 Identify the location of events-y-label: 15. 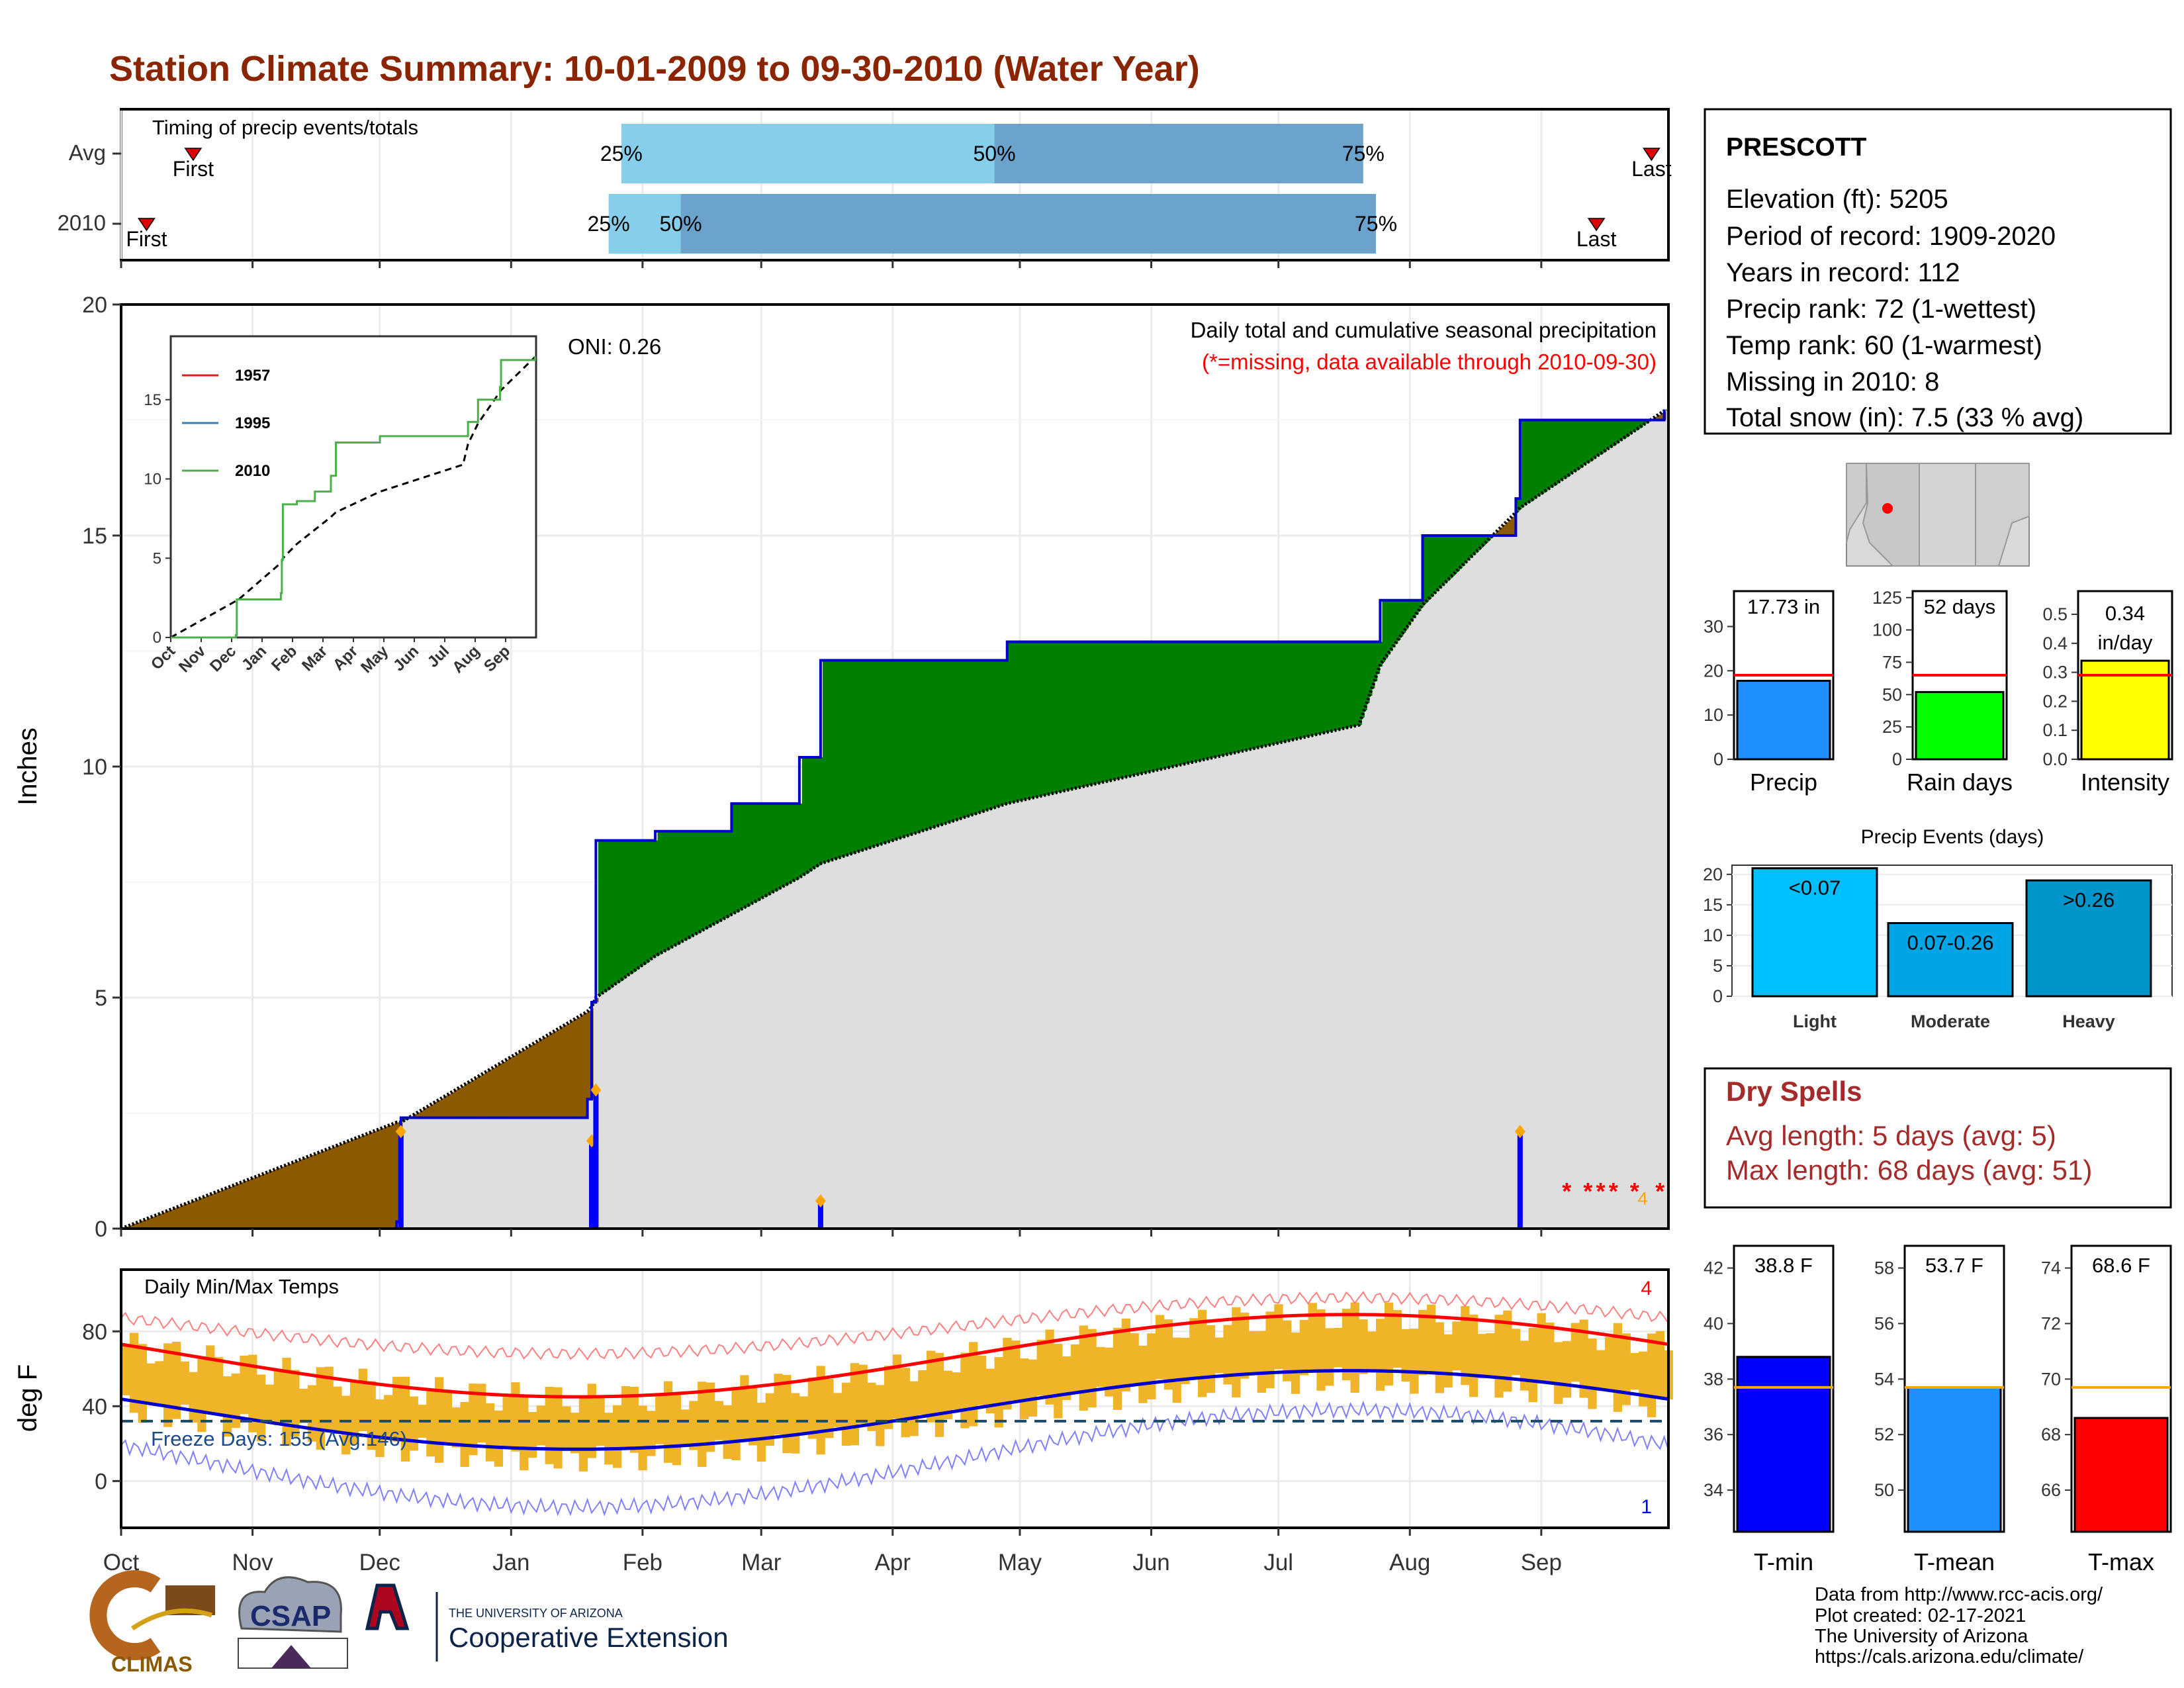
(1713, 905).